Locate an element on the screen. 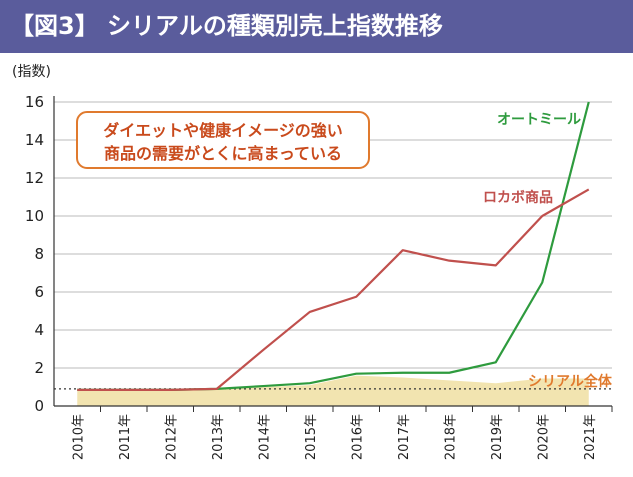 Image resolution: width=633 pixels, height=477 pixels. annotation-box is located at coordinates (223, 140).